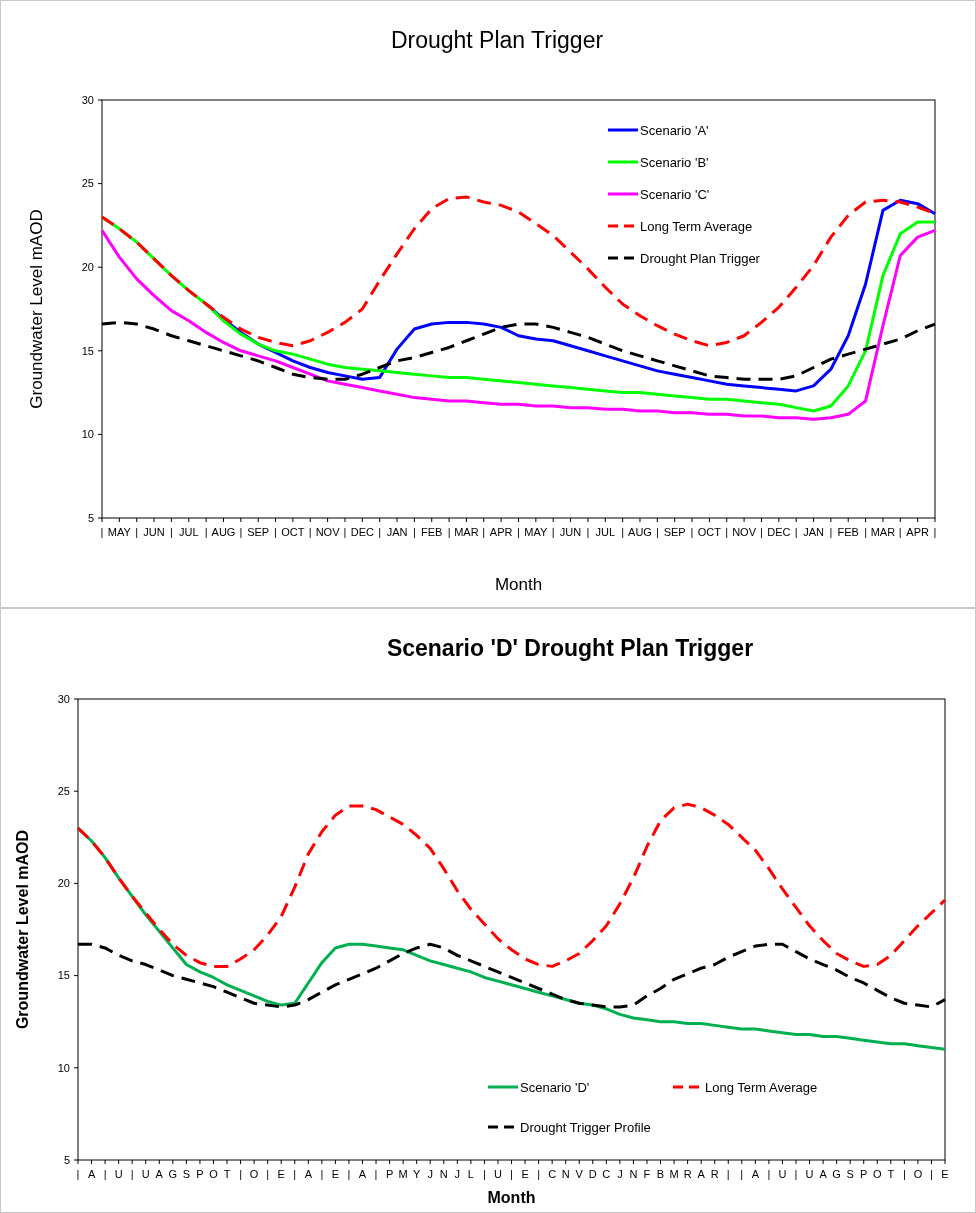 The width and height of the screenshot is (976, 1213). What do you see at coordinates (570, 648) in the screenshot?
I see `chart-title: Scenario 'D' Drought Plan Trigger` at bounding box center [570, 648].